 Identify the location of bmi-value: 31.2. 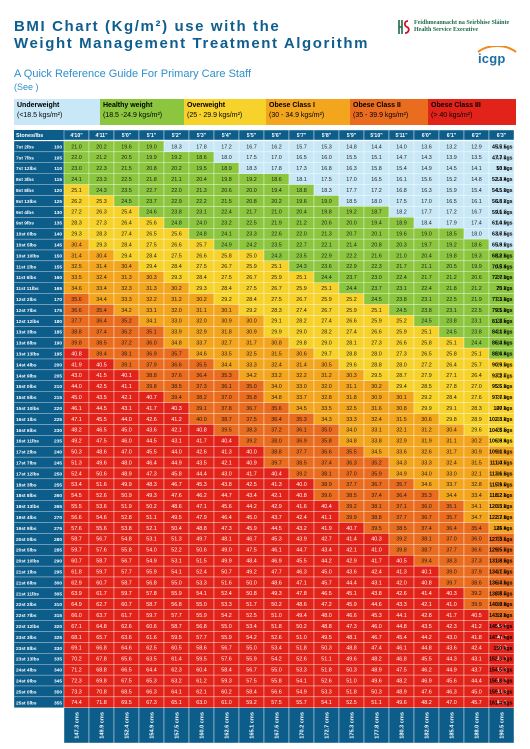
(176, 300).